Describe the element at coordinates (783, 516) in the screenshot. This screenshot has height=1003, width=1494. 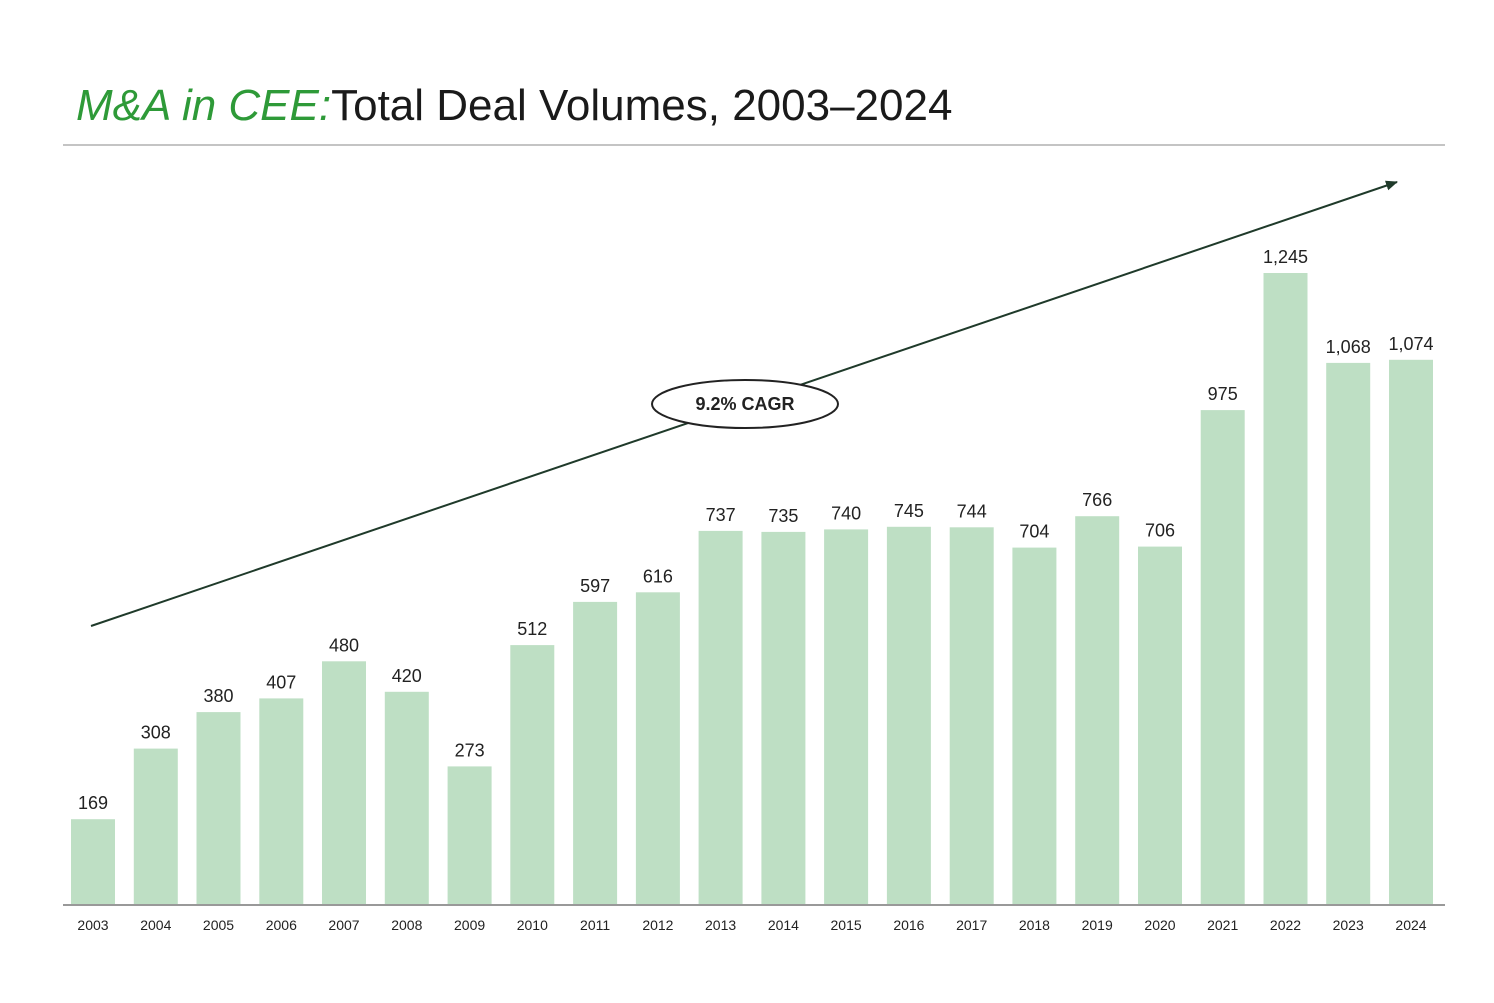
I see `bar-value-label: 735` at that location.